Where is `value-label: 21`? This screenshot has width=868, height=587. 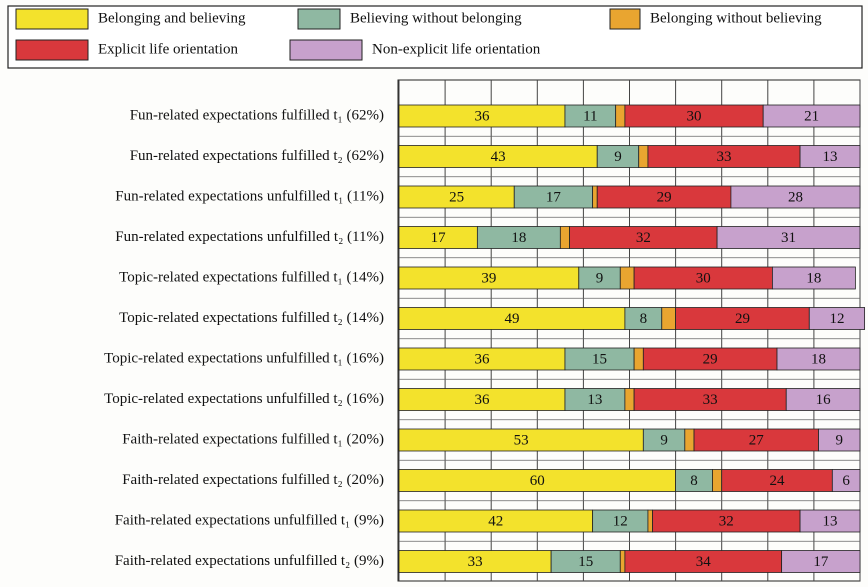 value-label: 21 is located at coordinates (811, 116).